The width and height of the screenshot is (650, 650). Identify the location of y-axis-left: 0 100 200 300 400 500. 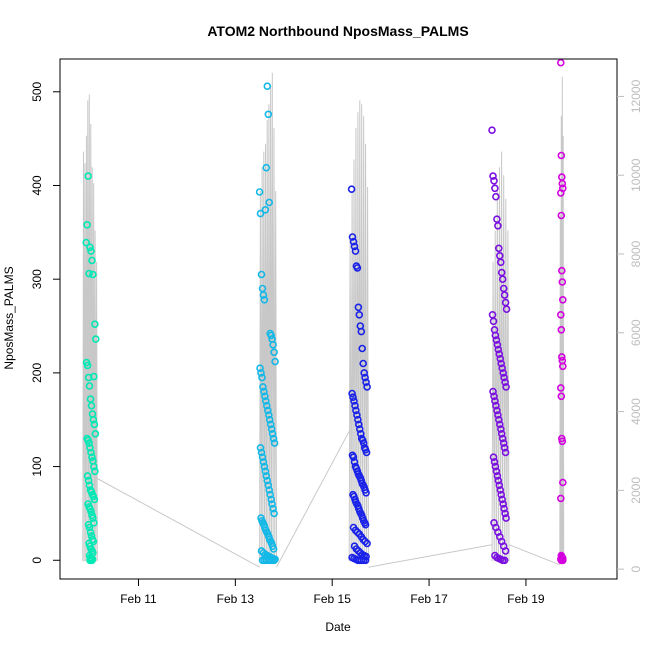
(45, 322).